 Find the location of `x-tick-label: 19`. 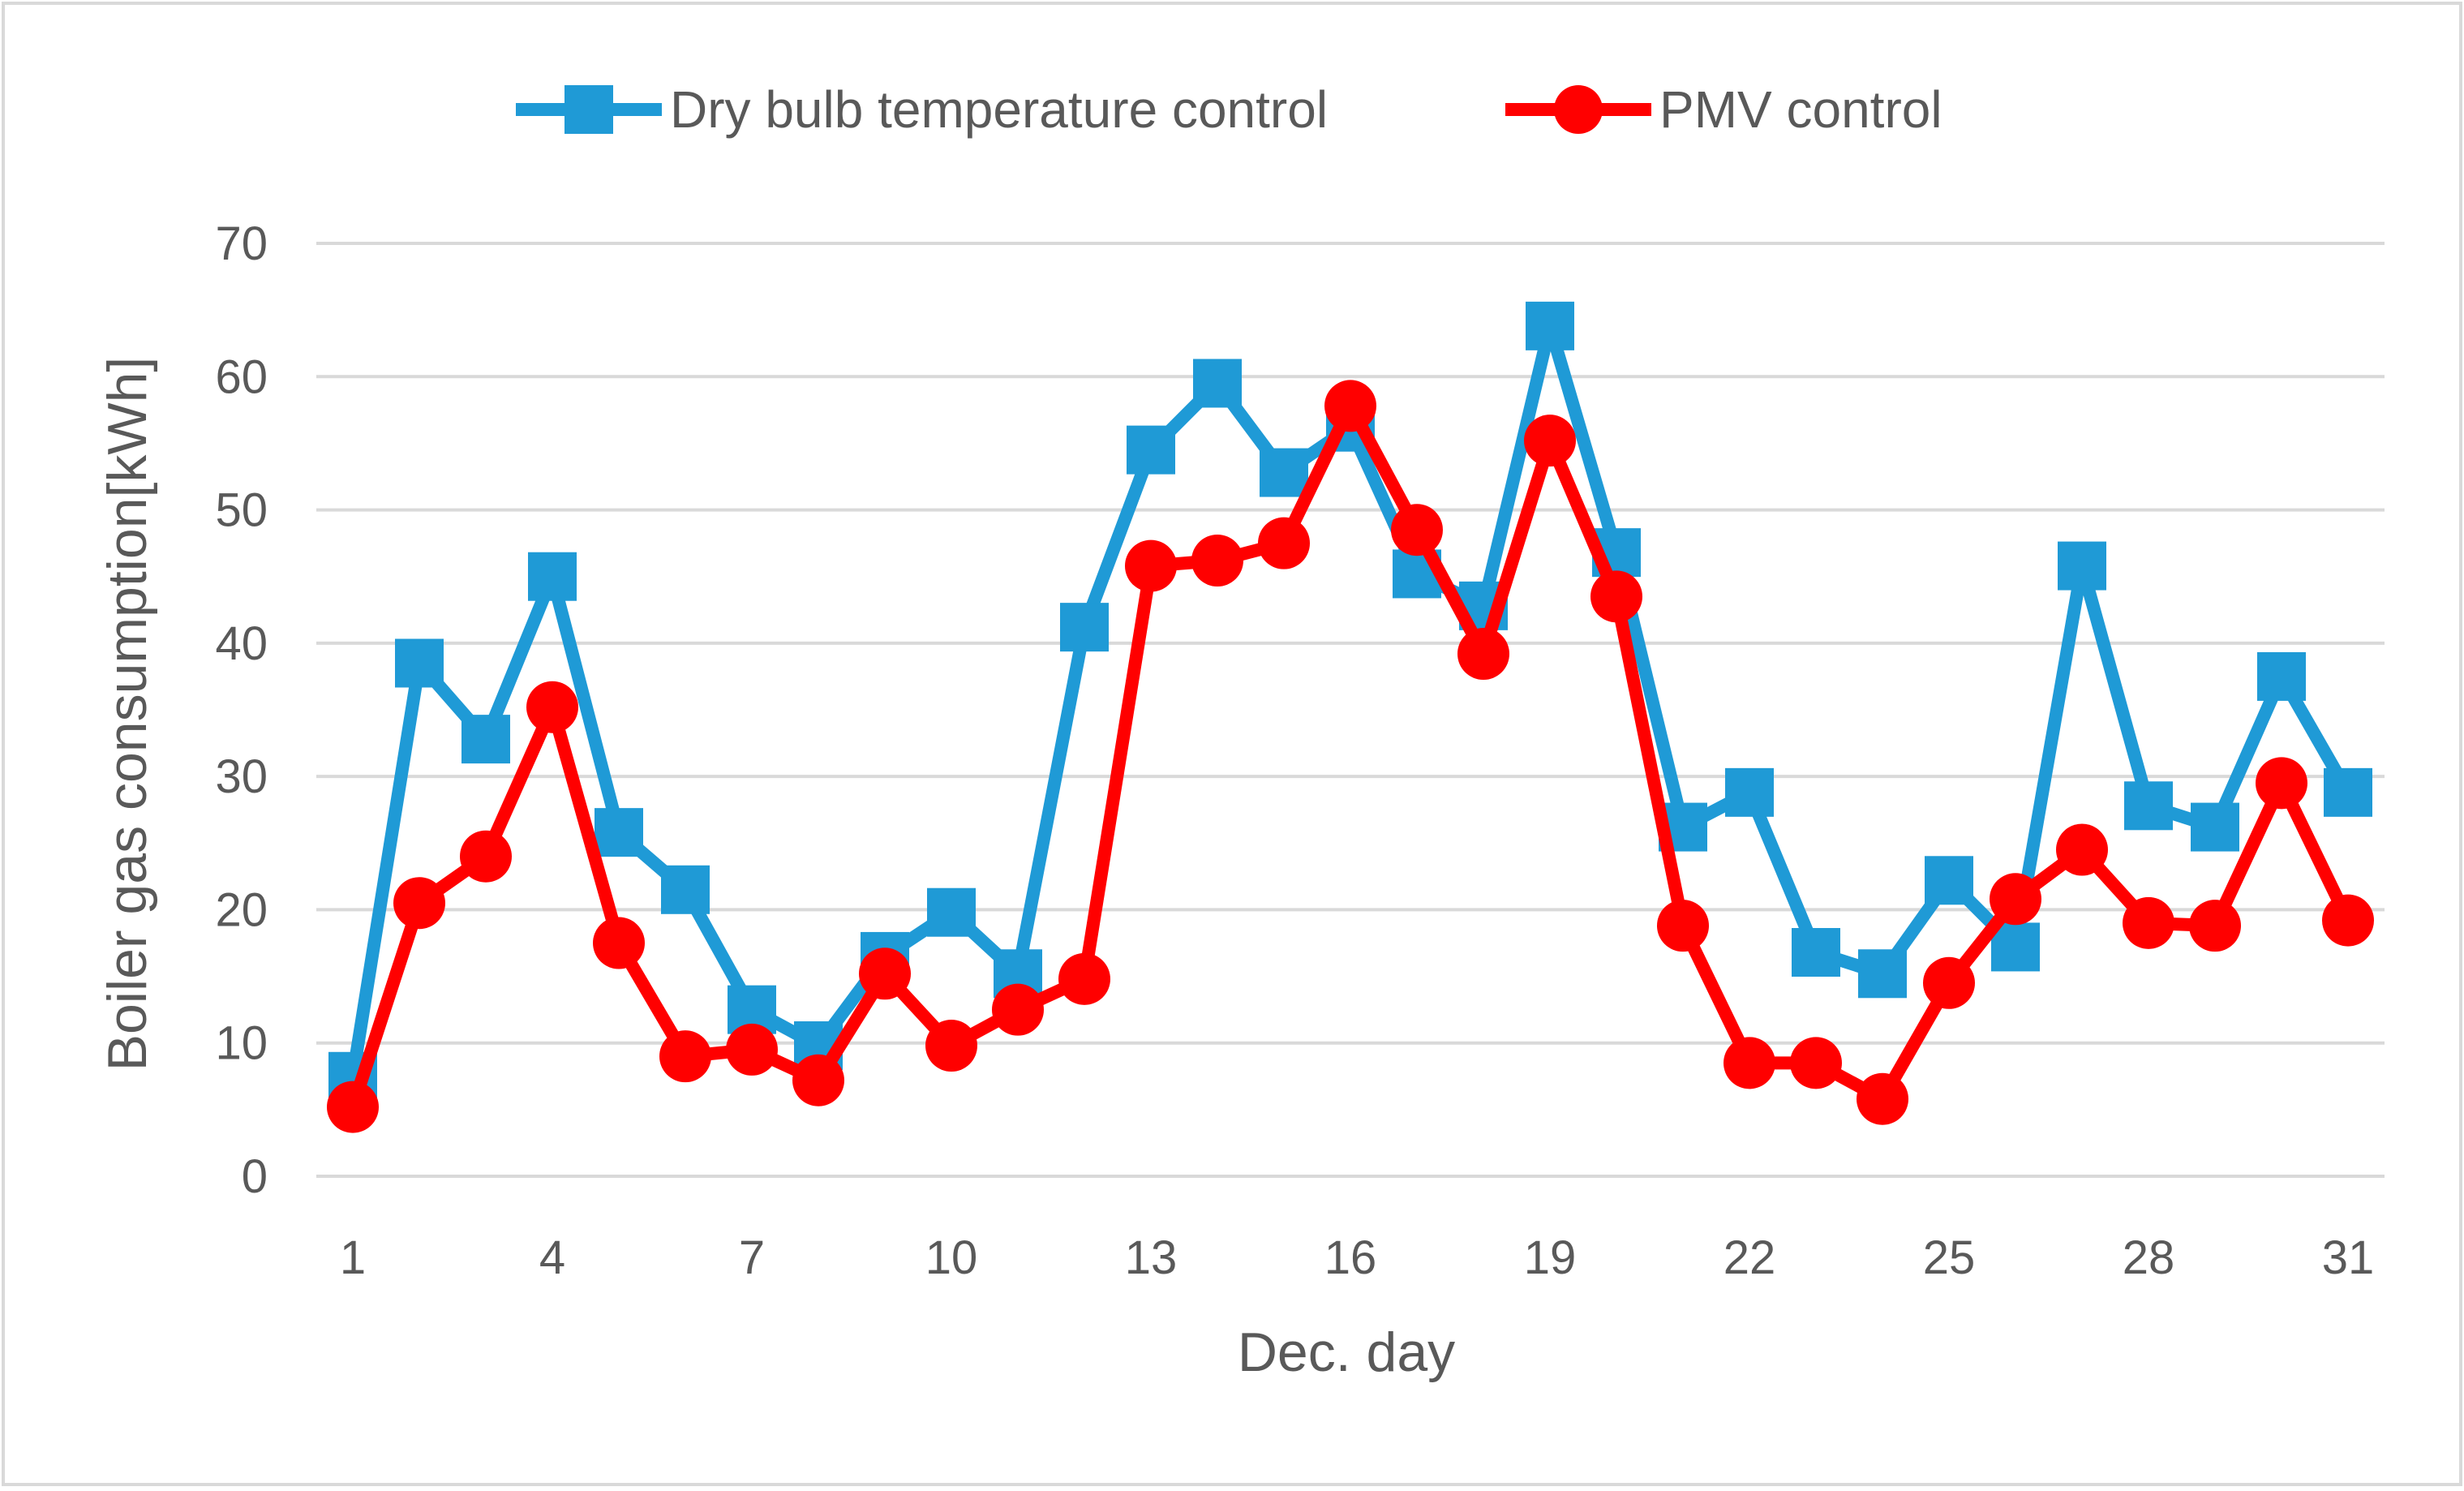

x-tick-label: 19 is located at coordinates (1550, 1257).